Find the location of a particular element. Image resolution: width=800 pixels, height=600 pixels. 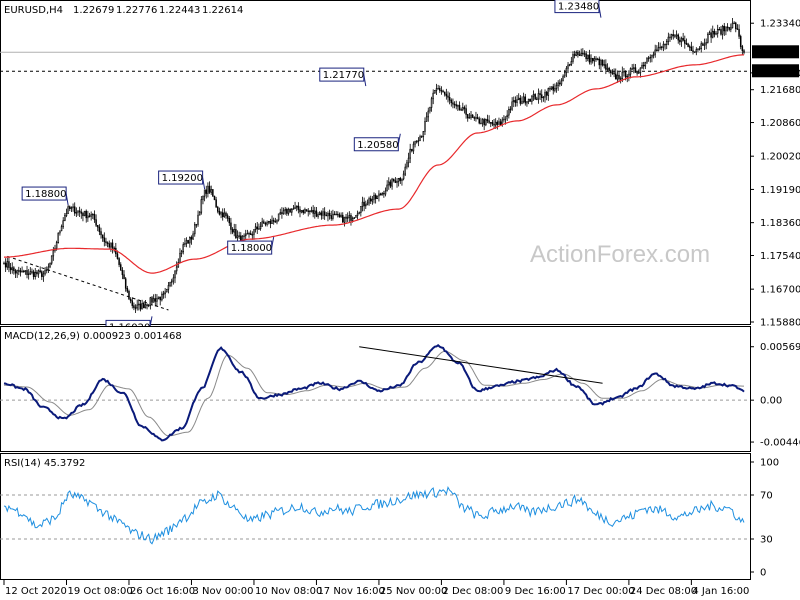

price-annotation-label: 1.18000 is located at coordinates (251, 248).